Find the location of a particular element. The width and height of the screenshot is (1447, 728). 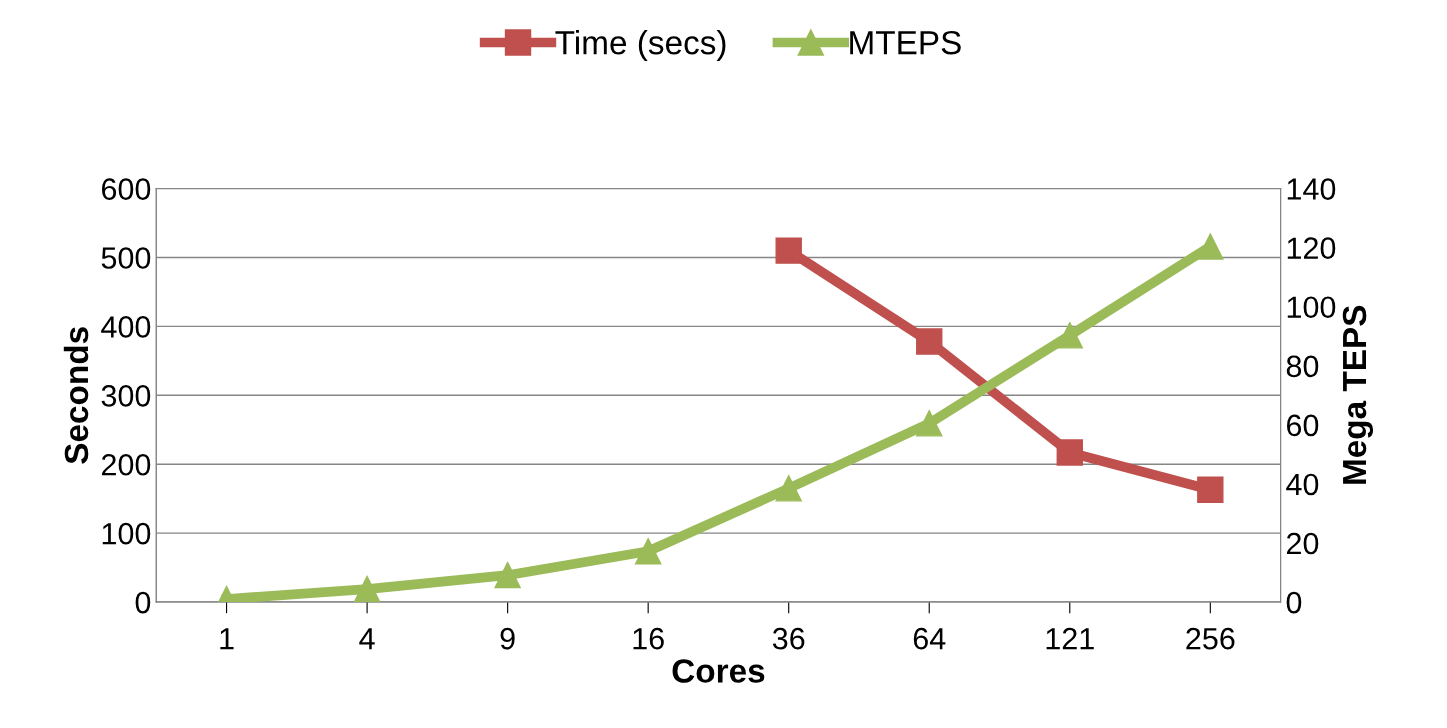

y-tick-label: 0 is located at coordinates (143, 602).